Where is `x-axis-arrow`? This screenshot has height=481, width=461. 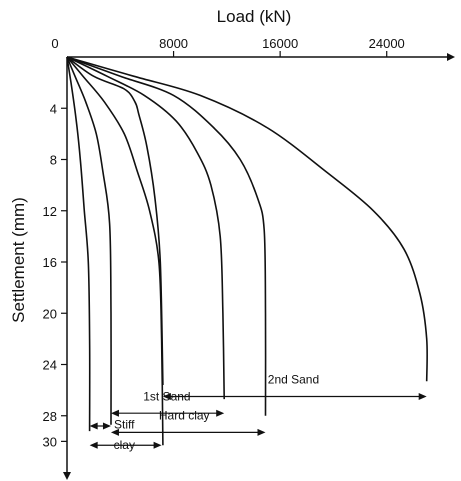 x-axis-arrow is located at coordinates (451, 57).